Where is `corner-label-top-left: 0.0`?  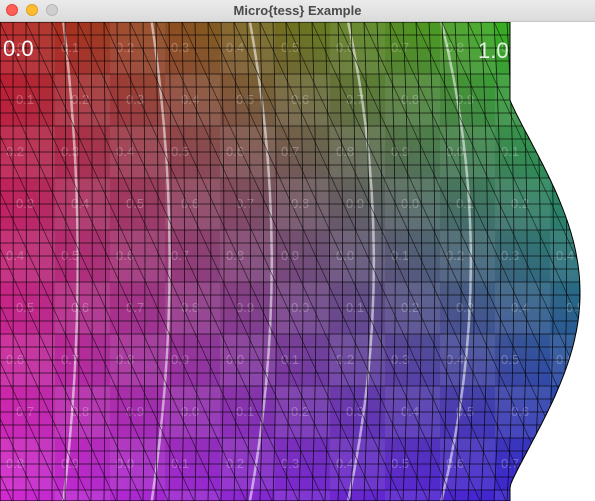
corner-label-top-left: 0.0 is located at coordinates (18, 48).